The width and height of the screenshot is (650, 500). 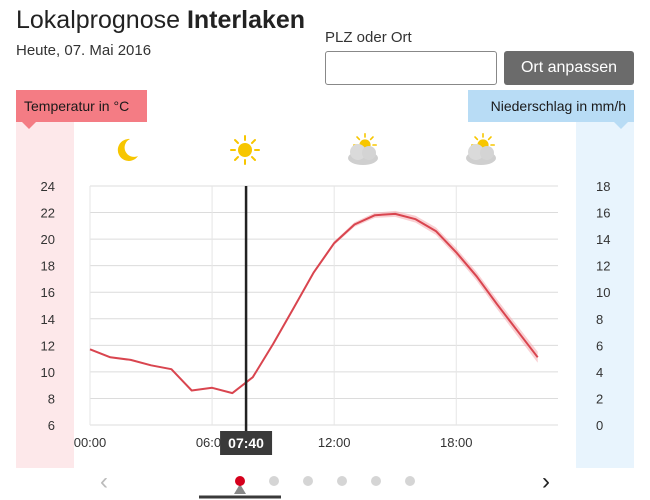 What do you see at coordinates (51, 425) in the screenshot?
I see `temperature-tick-label: 6` at bounding box center [51, 425].